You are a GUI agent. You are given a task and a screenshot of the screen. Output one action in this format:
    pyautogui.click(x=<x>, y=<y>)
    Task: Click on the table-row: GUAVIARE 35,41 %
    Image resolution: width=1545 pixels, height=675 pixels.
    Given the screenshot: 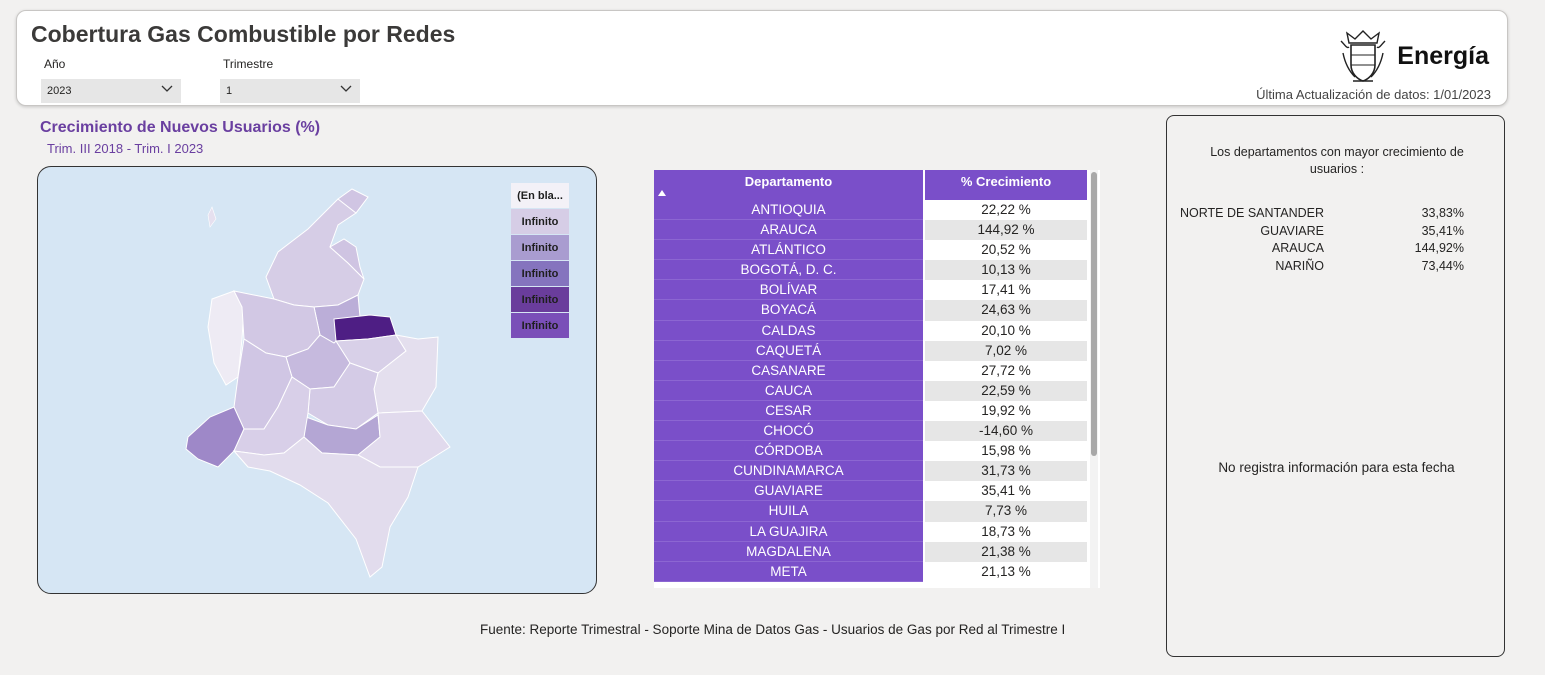 What is the action you would take?
    pyautogui.click(x=870, y=491)
    